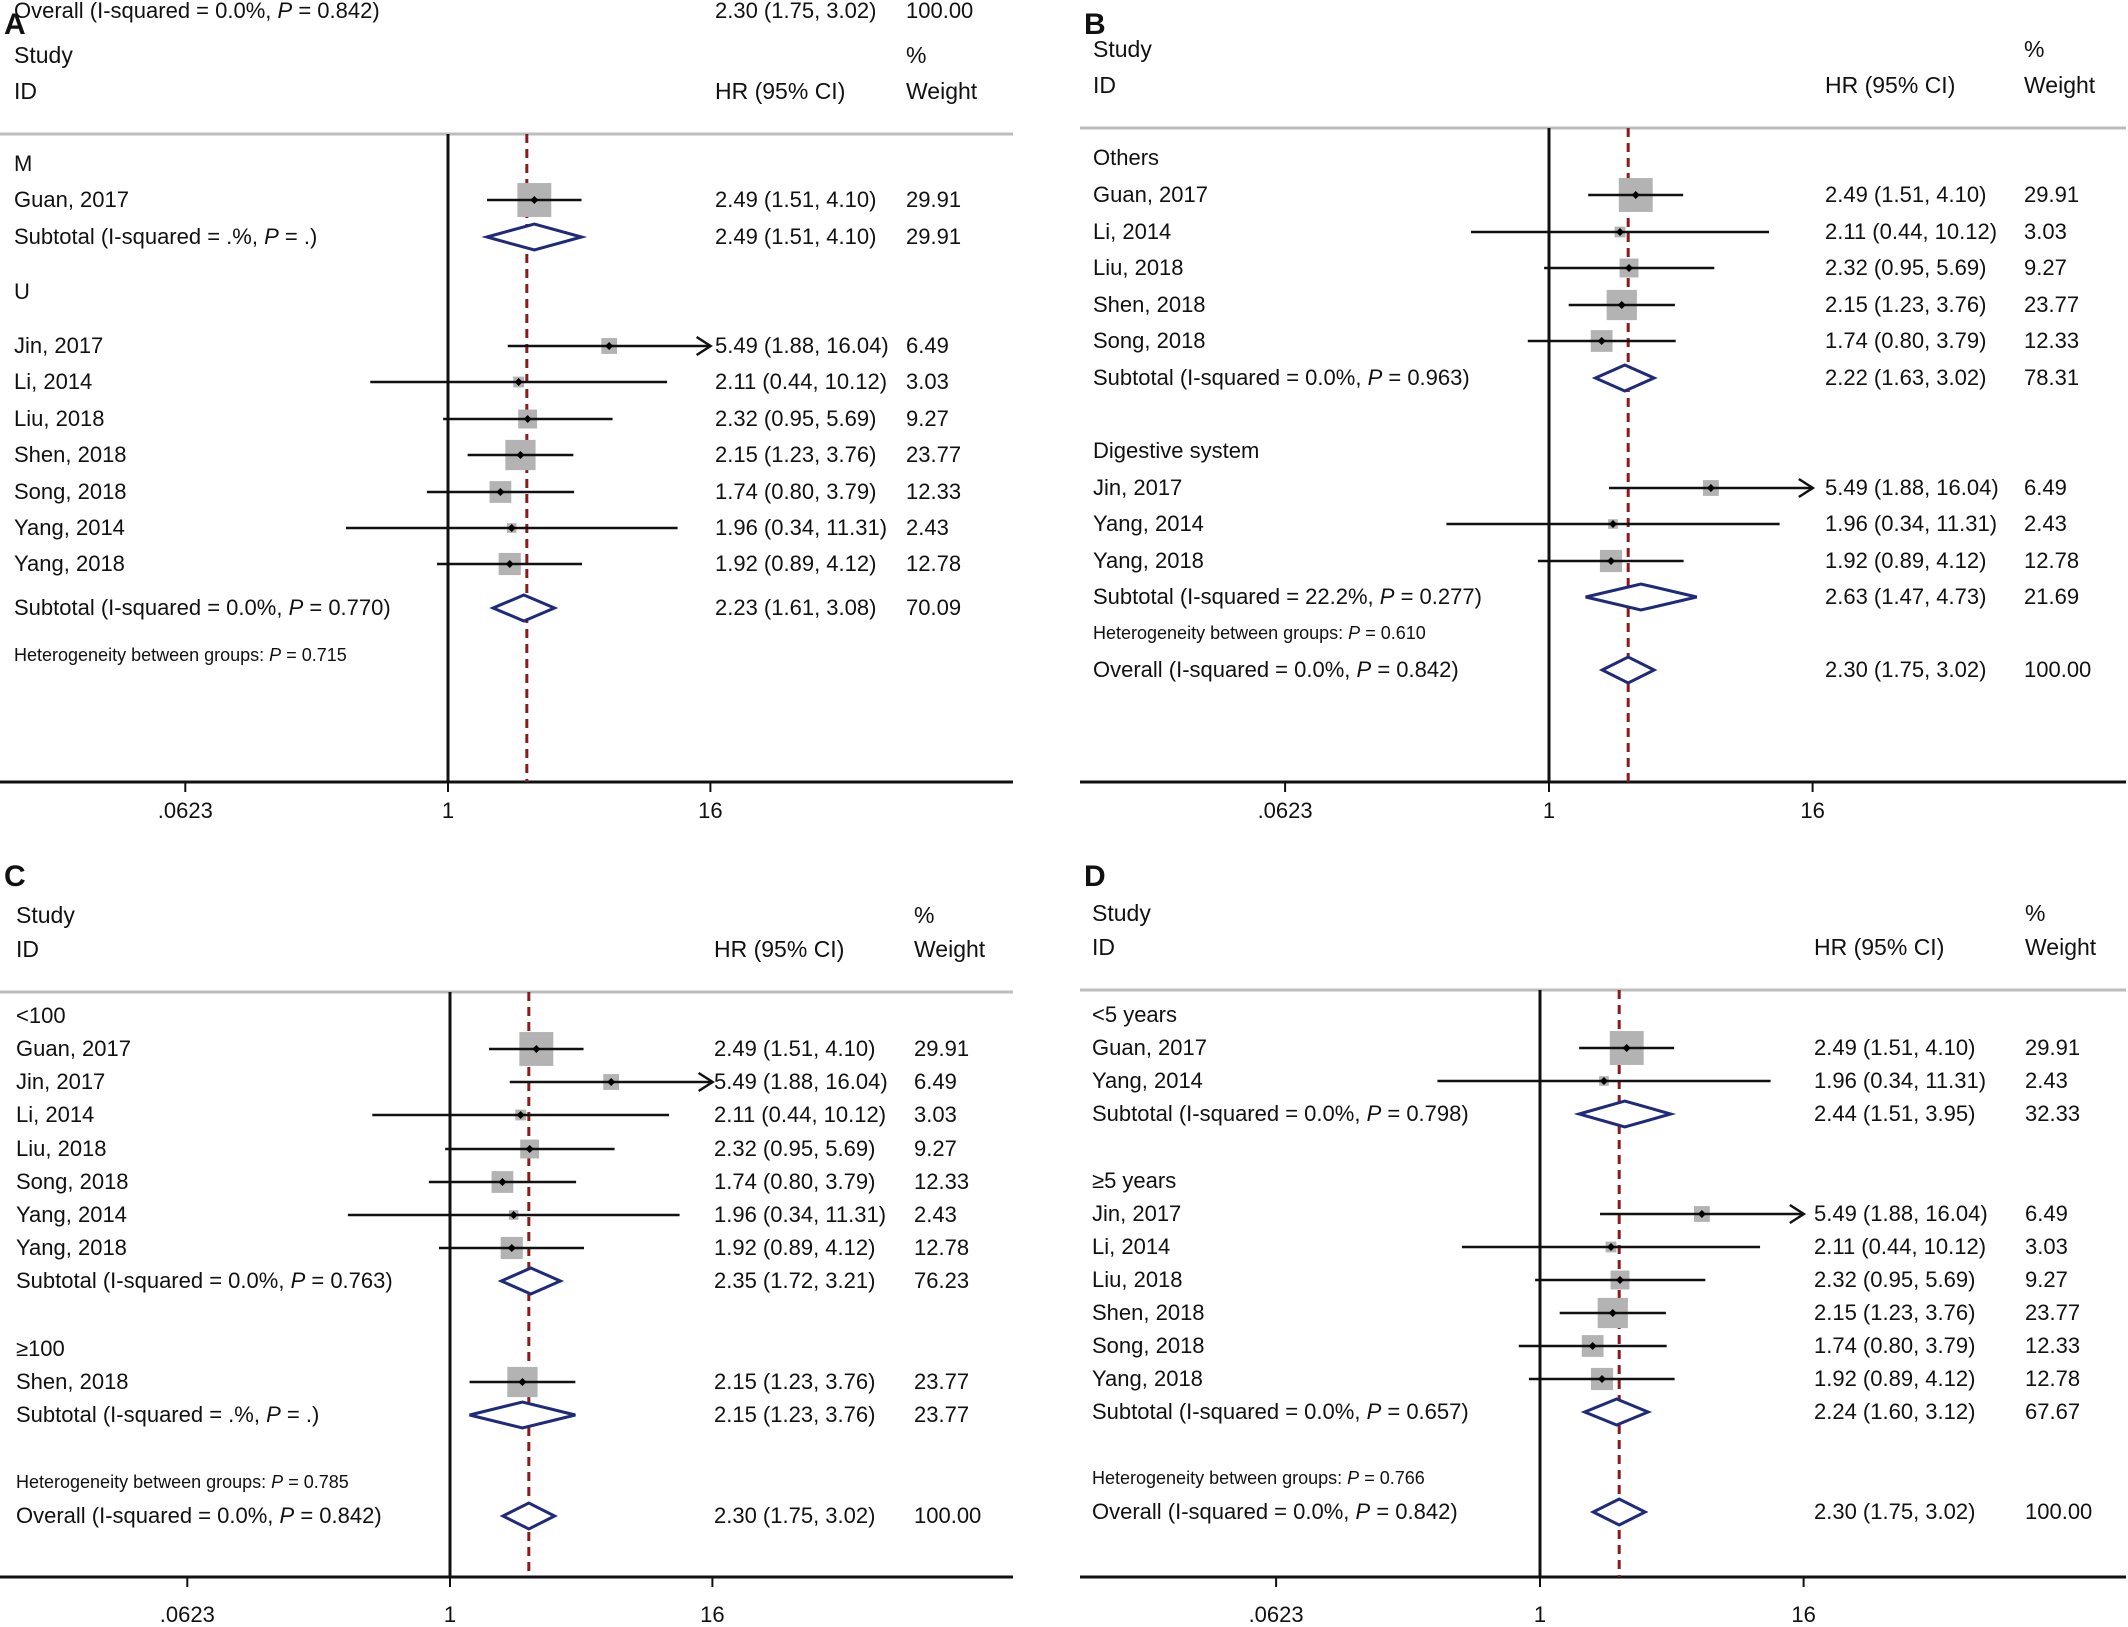  I want to click on subtotal-label: Subtotal (I-squared = .%, P = .), so click(165, 237).